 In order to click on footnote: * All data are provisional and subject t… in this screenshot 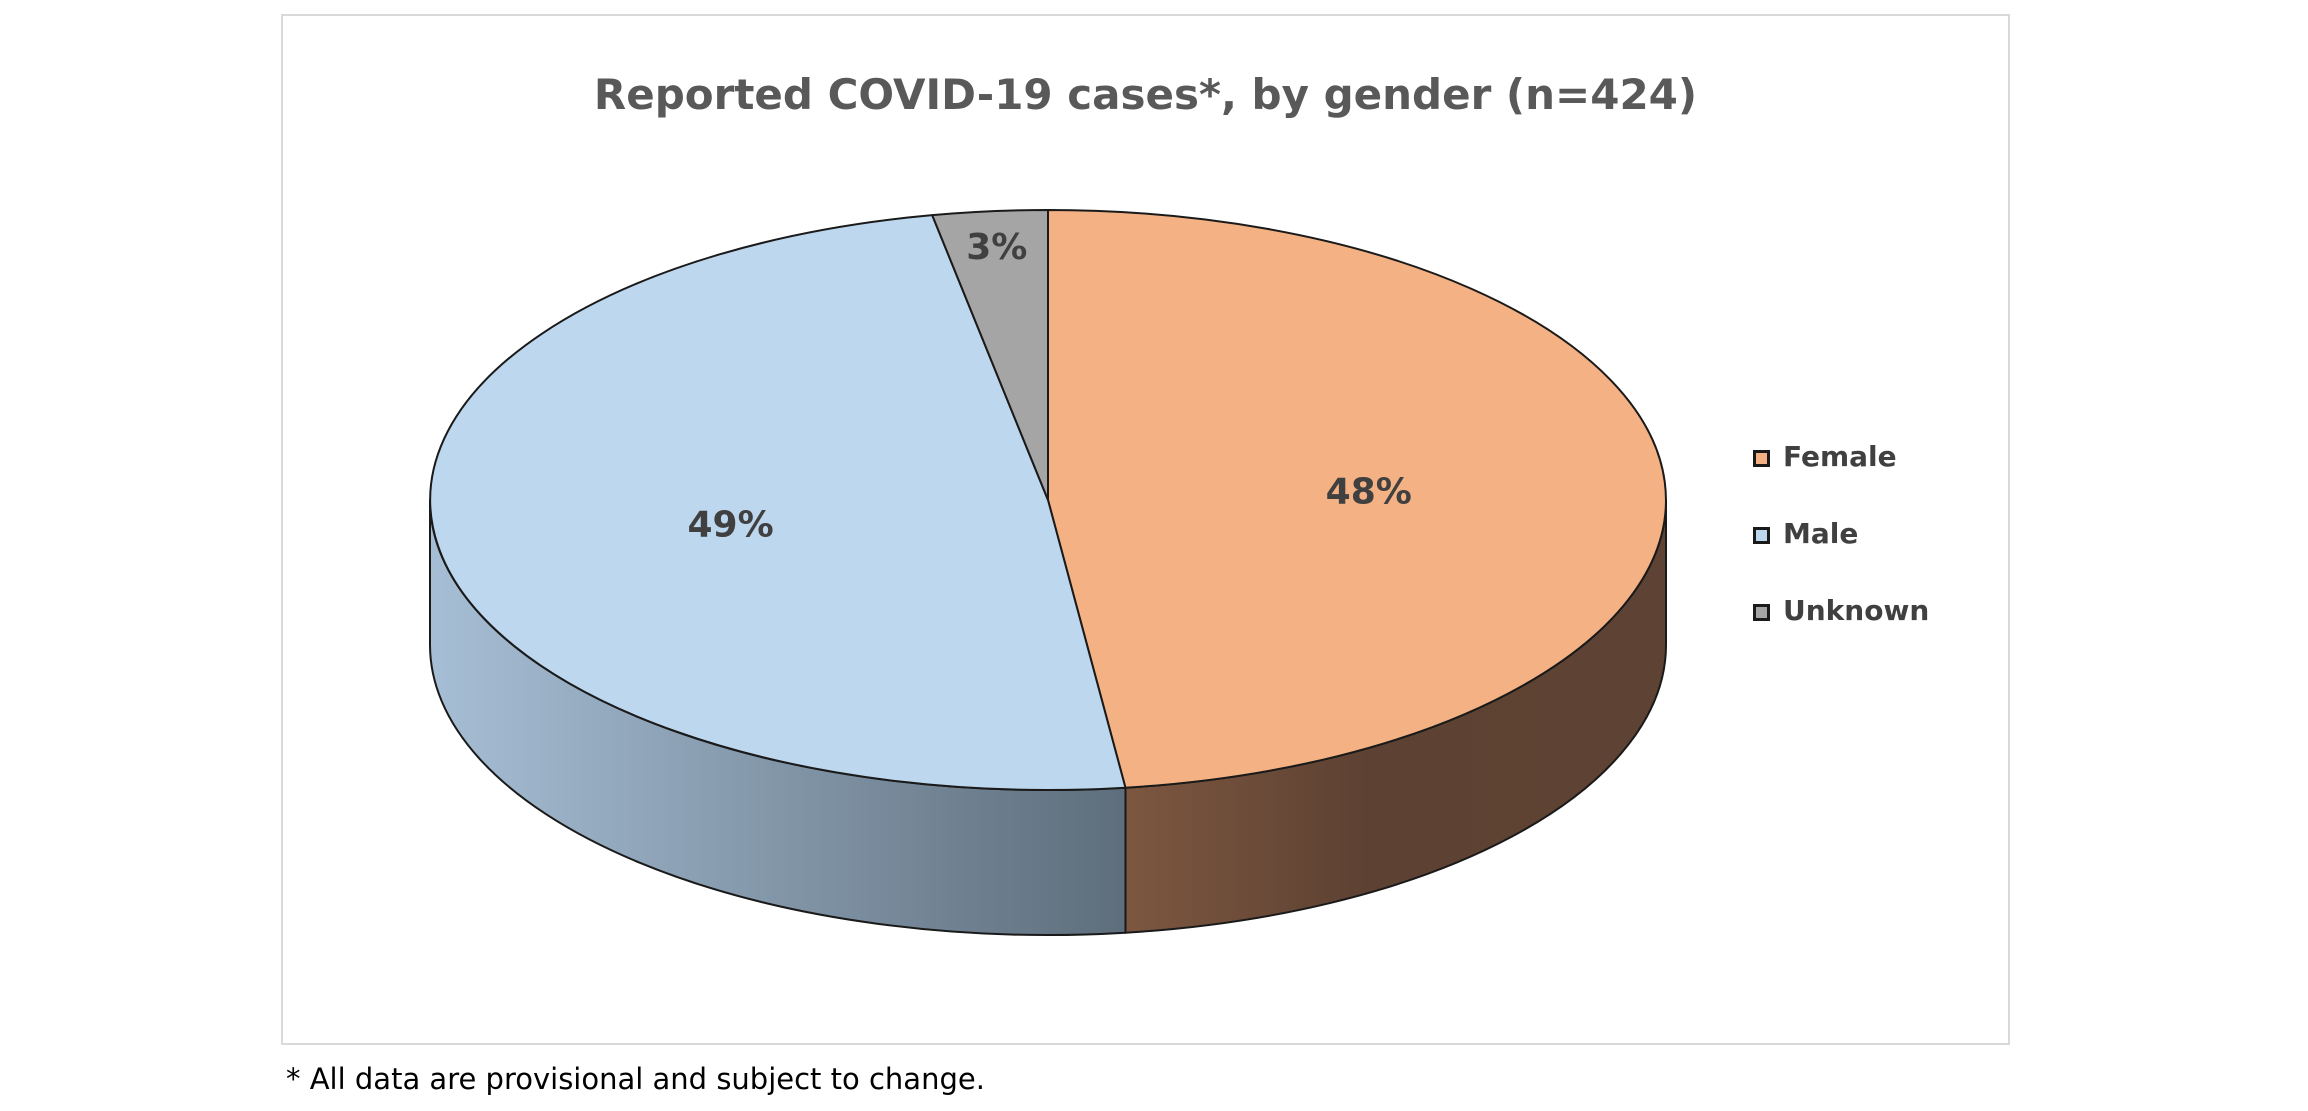, I will do `click(635, 1079)`.